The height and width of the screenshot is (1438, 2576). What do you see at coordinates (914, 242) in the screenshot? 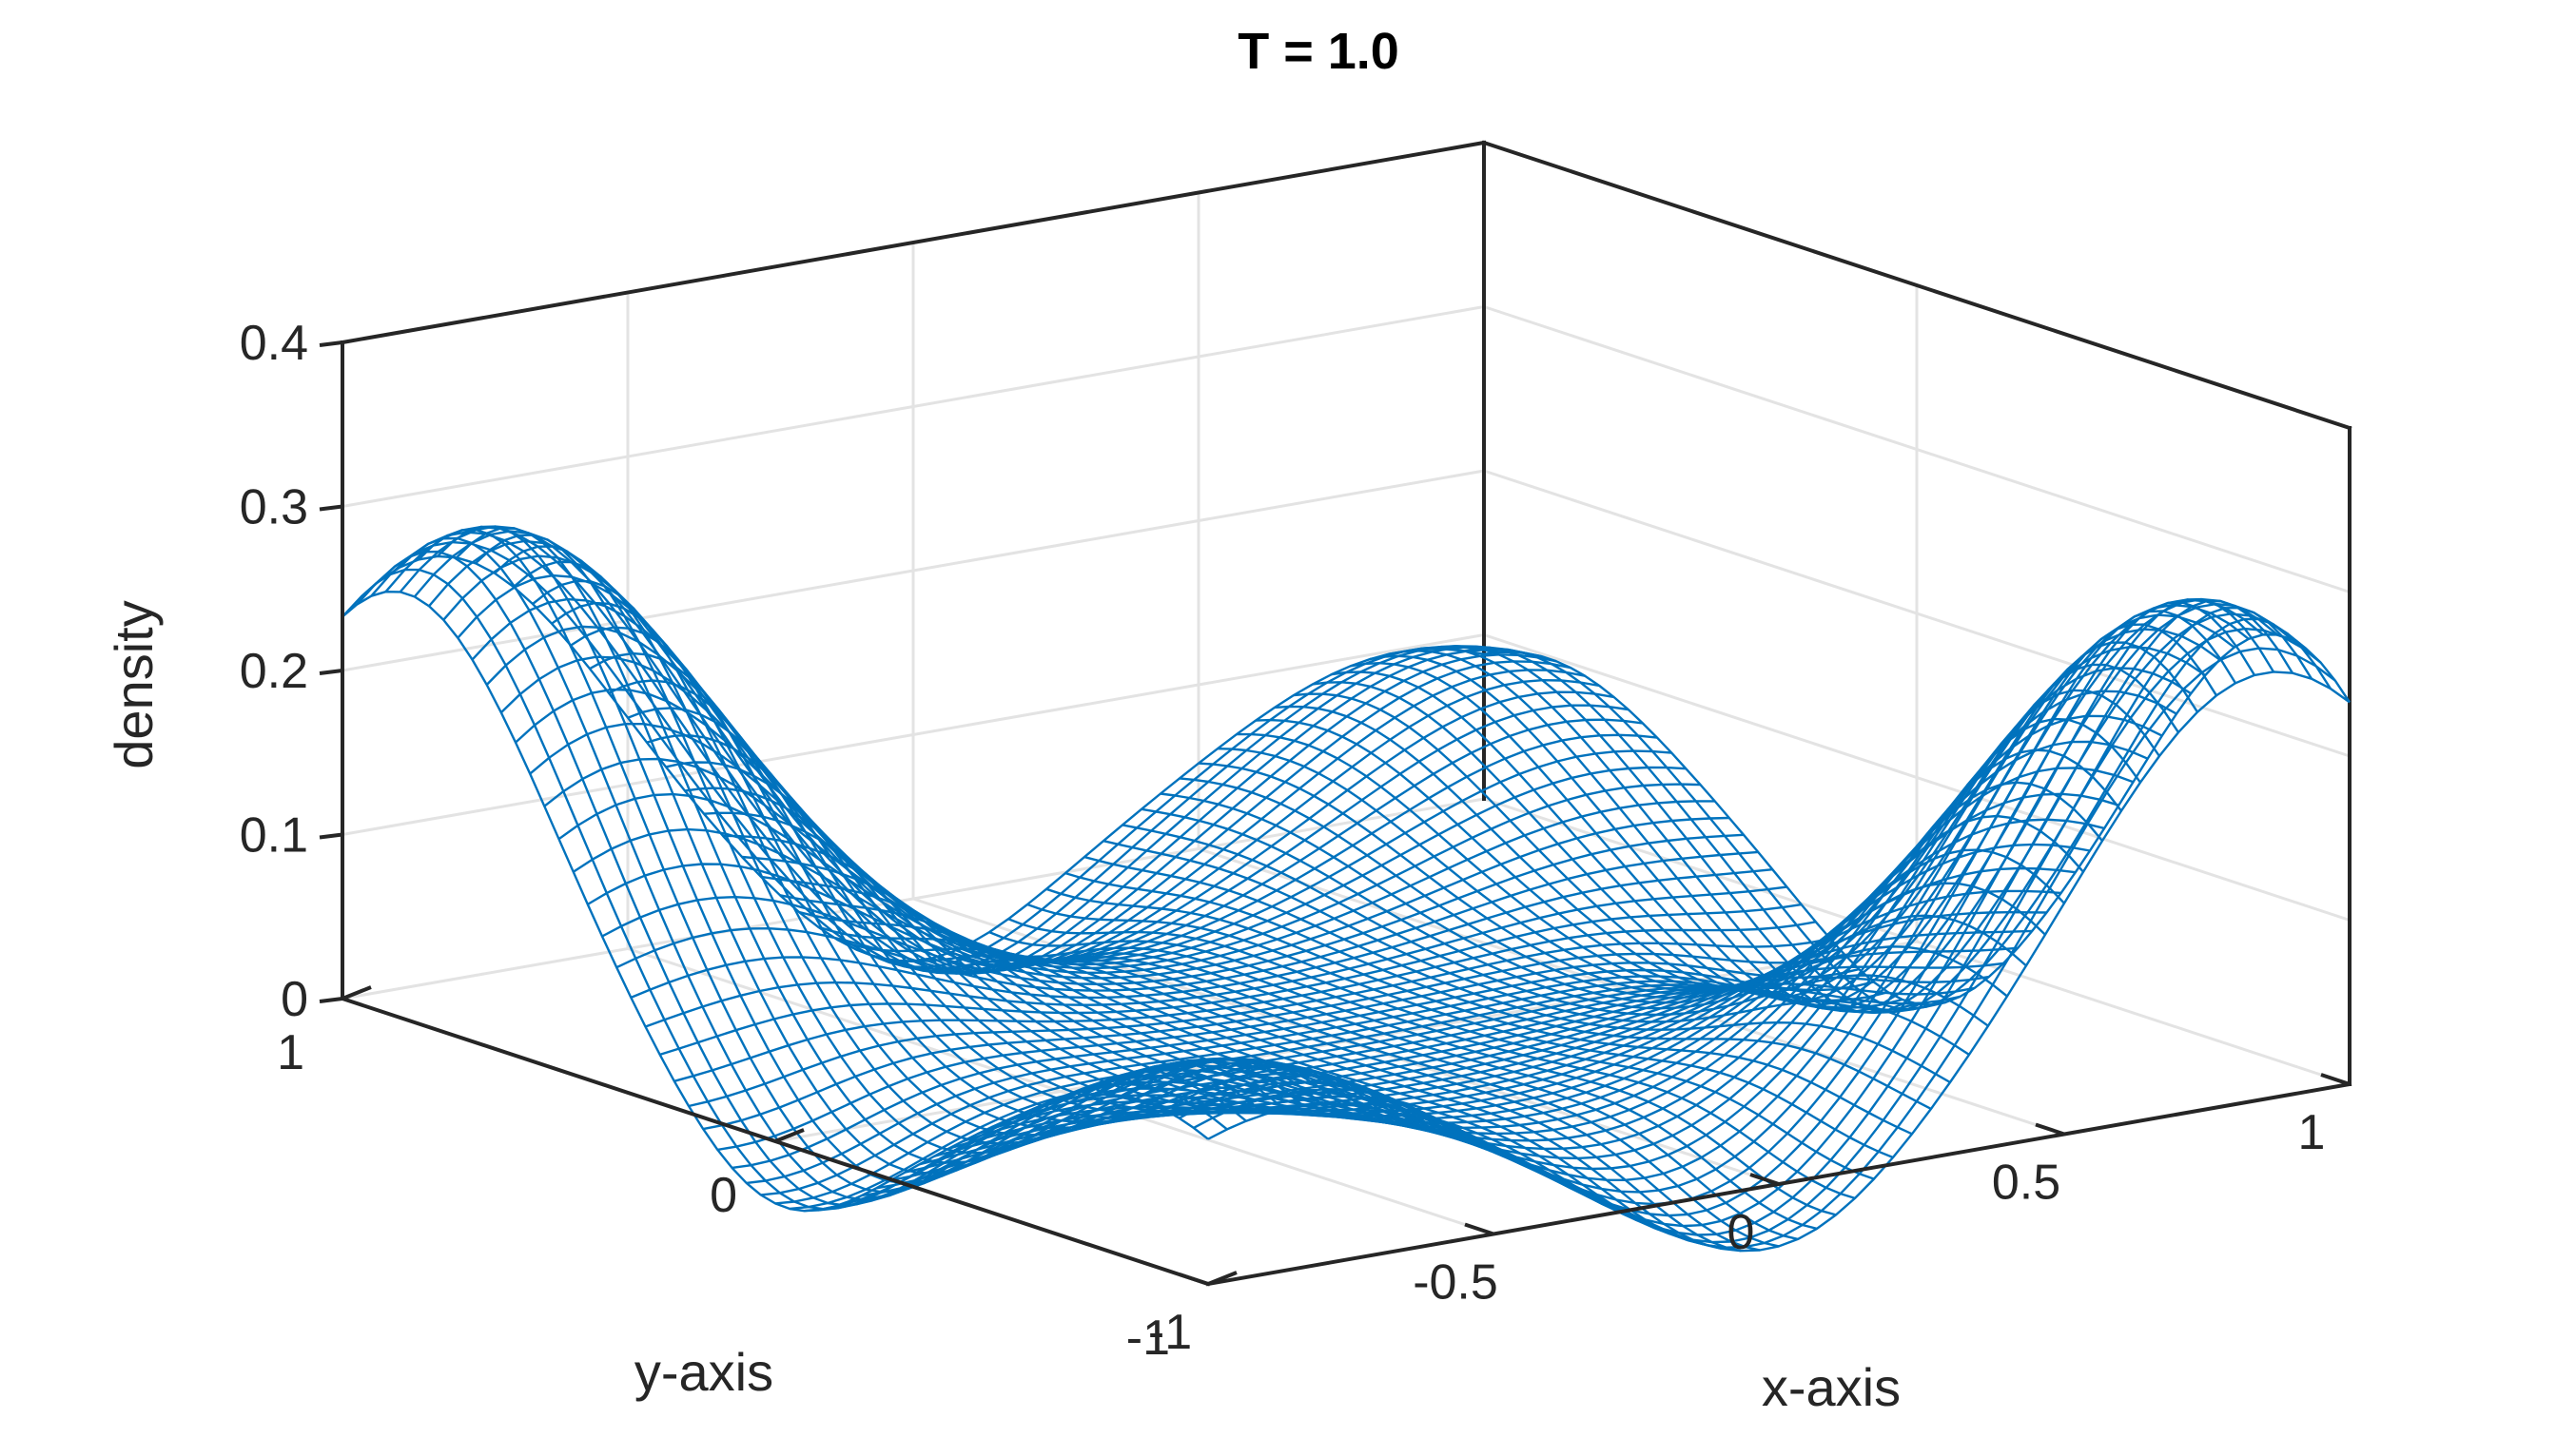
I see `box-edge-top-back` at bounding box center [914, 242].